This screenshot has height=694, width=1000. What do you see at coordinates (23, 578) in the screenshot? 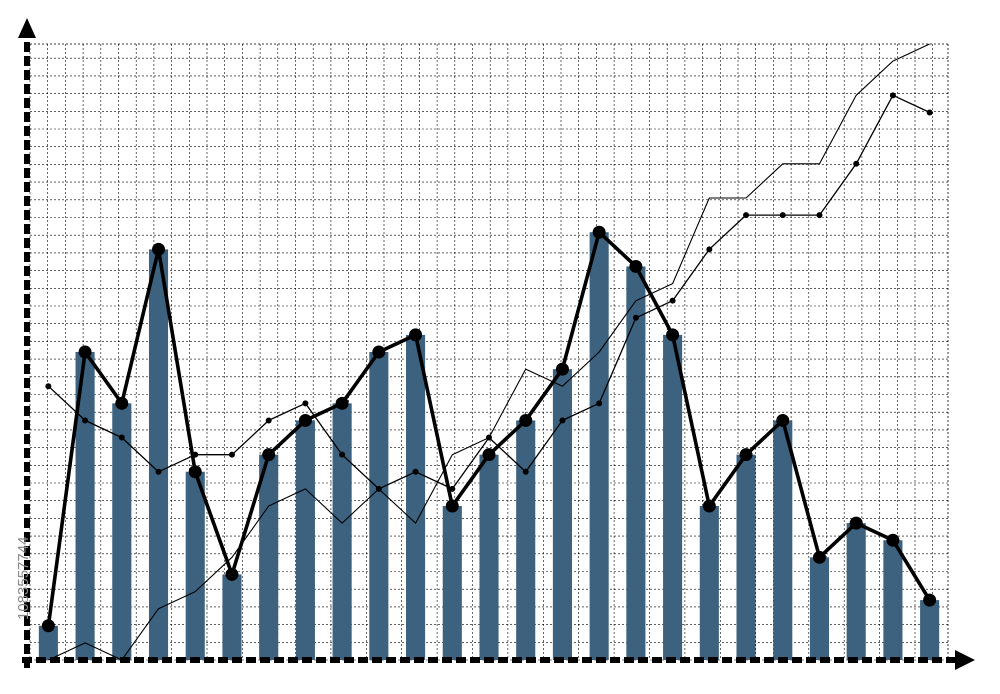
I see `watermark-text: 1083557744` at bounding box center [23, 578].